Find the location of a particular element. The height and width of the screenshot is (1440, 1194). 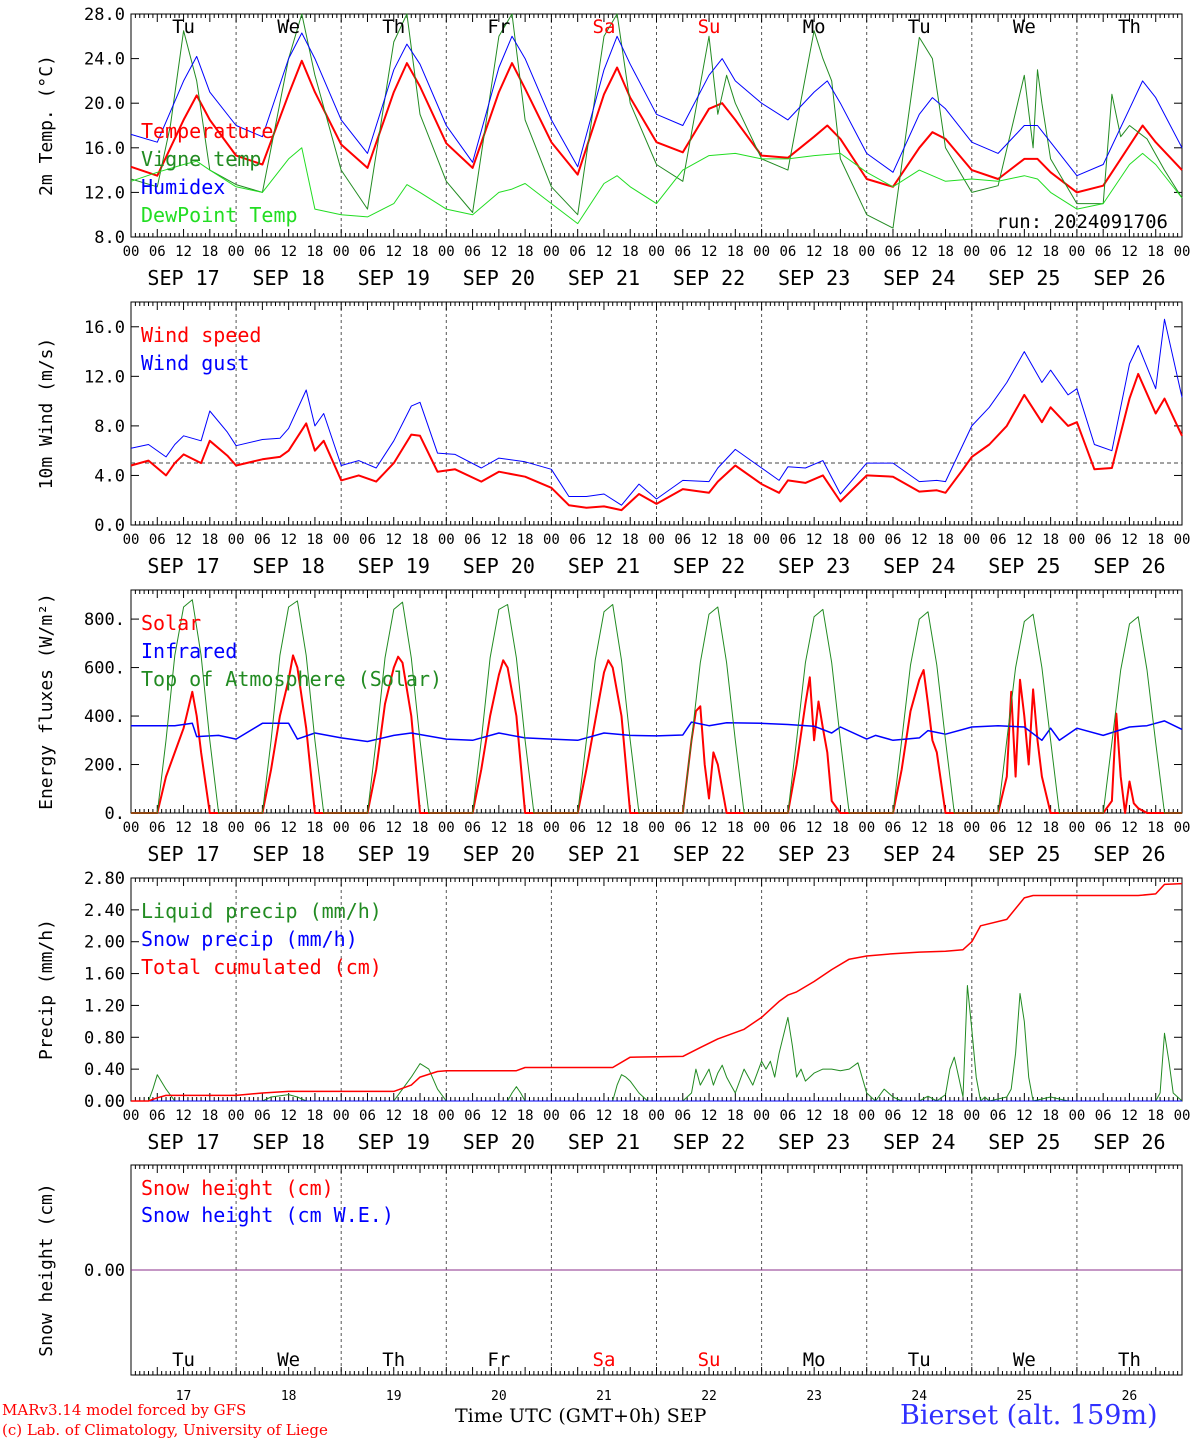

month-label: SEP is located at coordinates (686, 1416).